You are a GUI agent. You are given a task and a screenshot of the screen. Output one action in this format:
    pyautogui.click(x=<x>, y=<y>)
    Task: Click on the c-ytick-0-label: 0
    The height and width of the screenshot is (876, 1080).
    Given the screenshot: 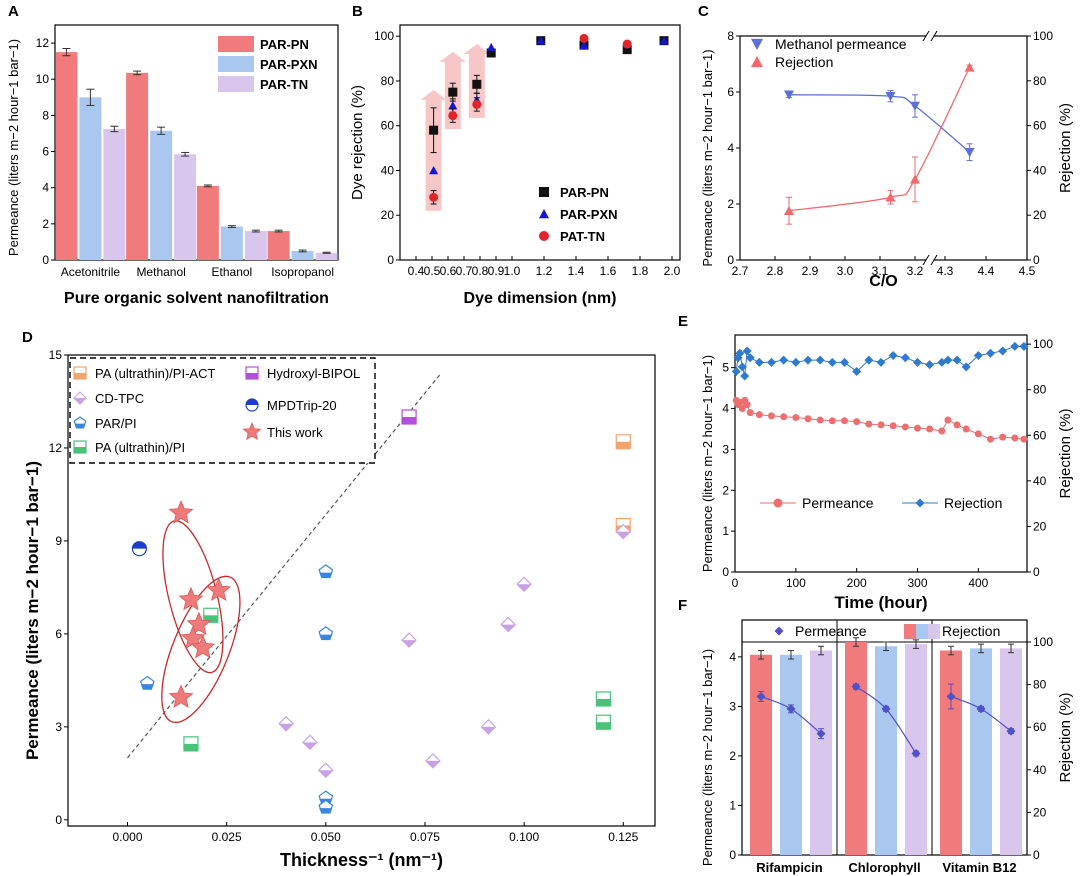 What is the action you would take?
    pyautogui.click(x=730, y=260)
    